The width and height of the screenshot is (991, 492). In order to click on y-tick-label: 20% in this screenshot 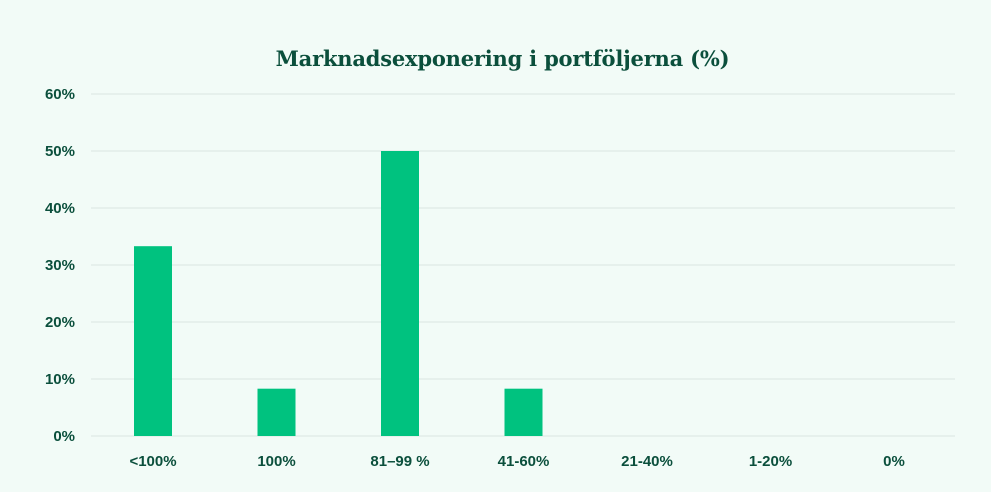, I will do `click(60, 322)`.